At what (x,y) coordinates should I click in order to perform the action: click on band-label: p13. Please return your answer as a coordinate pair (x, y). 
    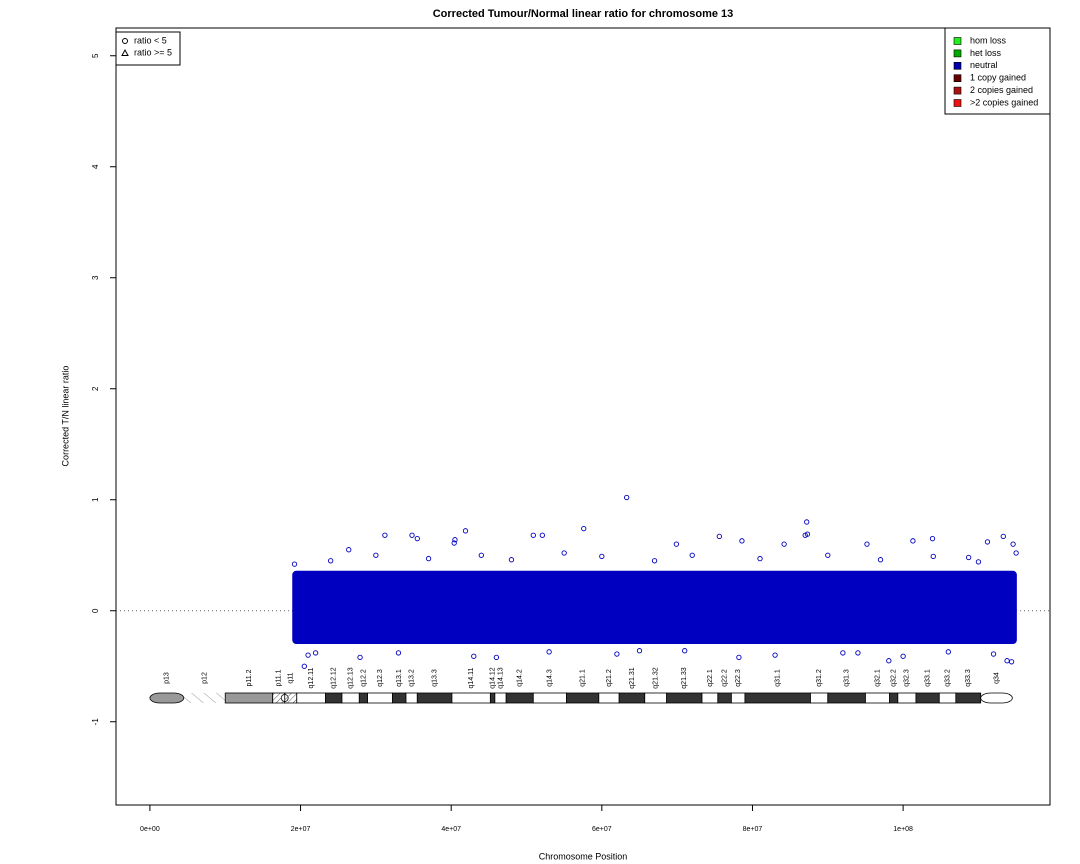
    Looking at the image, I should click on (167, 678).